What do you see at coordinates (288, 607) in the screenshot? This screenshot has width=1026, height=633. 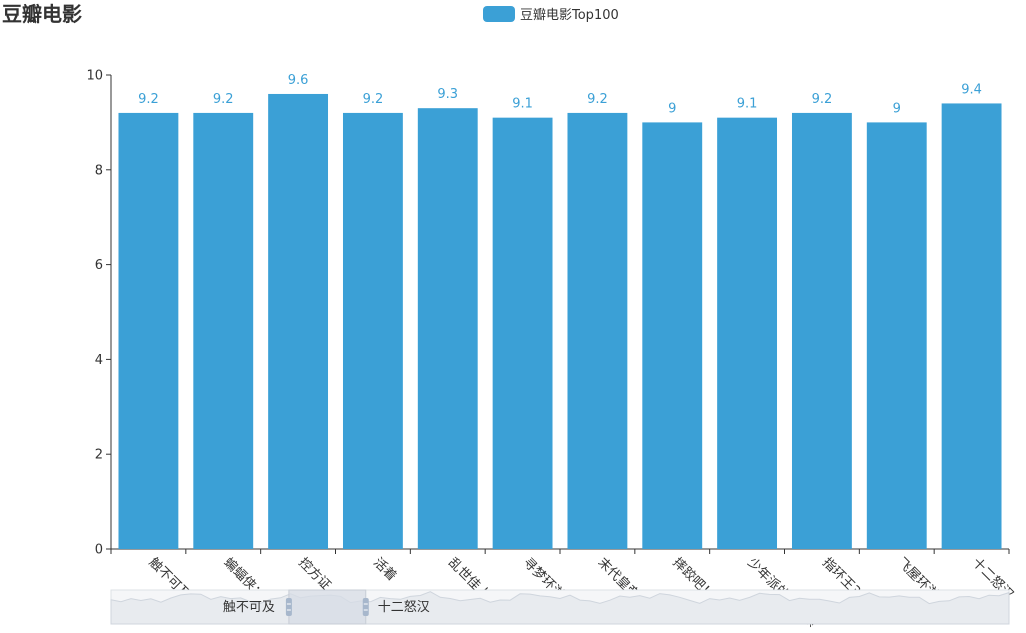 I see `datazoom-start-handle` at bounding box center [288, 607].